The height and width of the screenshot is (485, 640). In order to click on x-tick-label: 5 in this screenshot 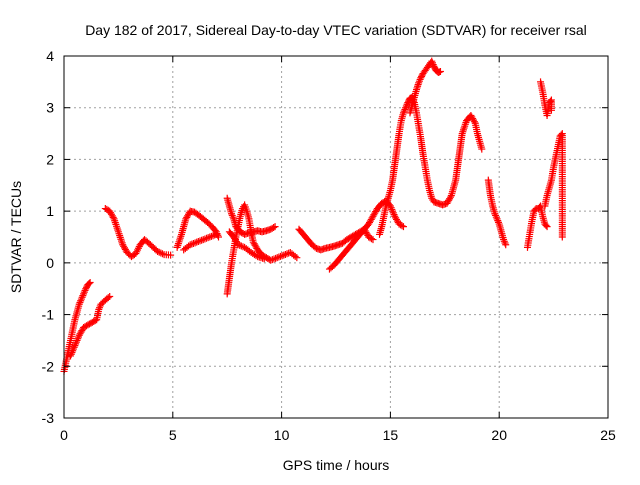, I will do `click(173, 435)`.